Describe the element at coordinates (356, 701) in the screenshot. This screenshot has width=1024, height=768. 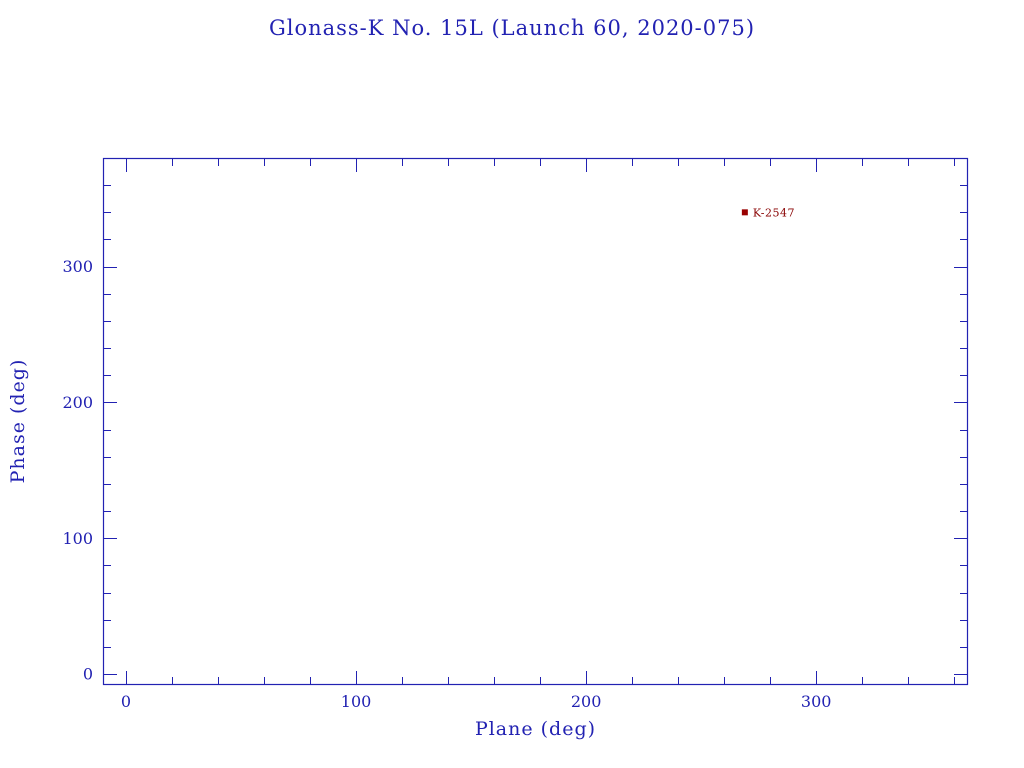
I see `x-tick-label: 100` at that location.